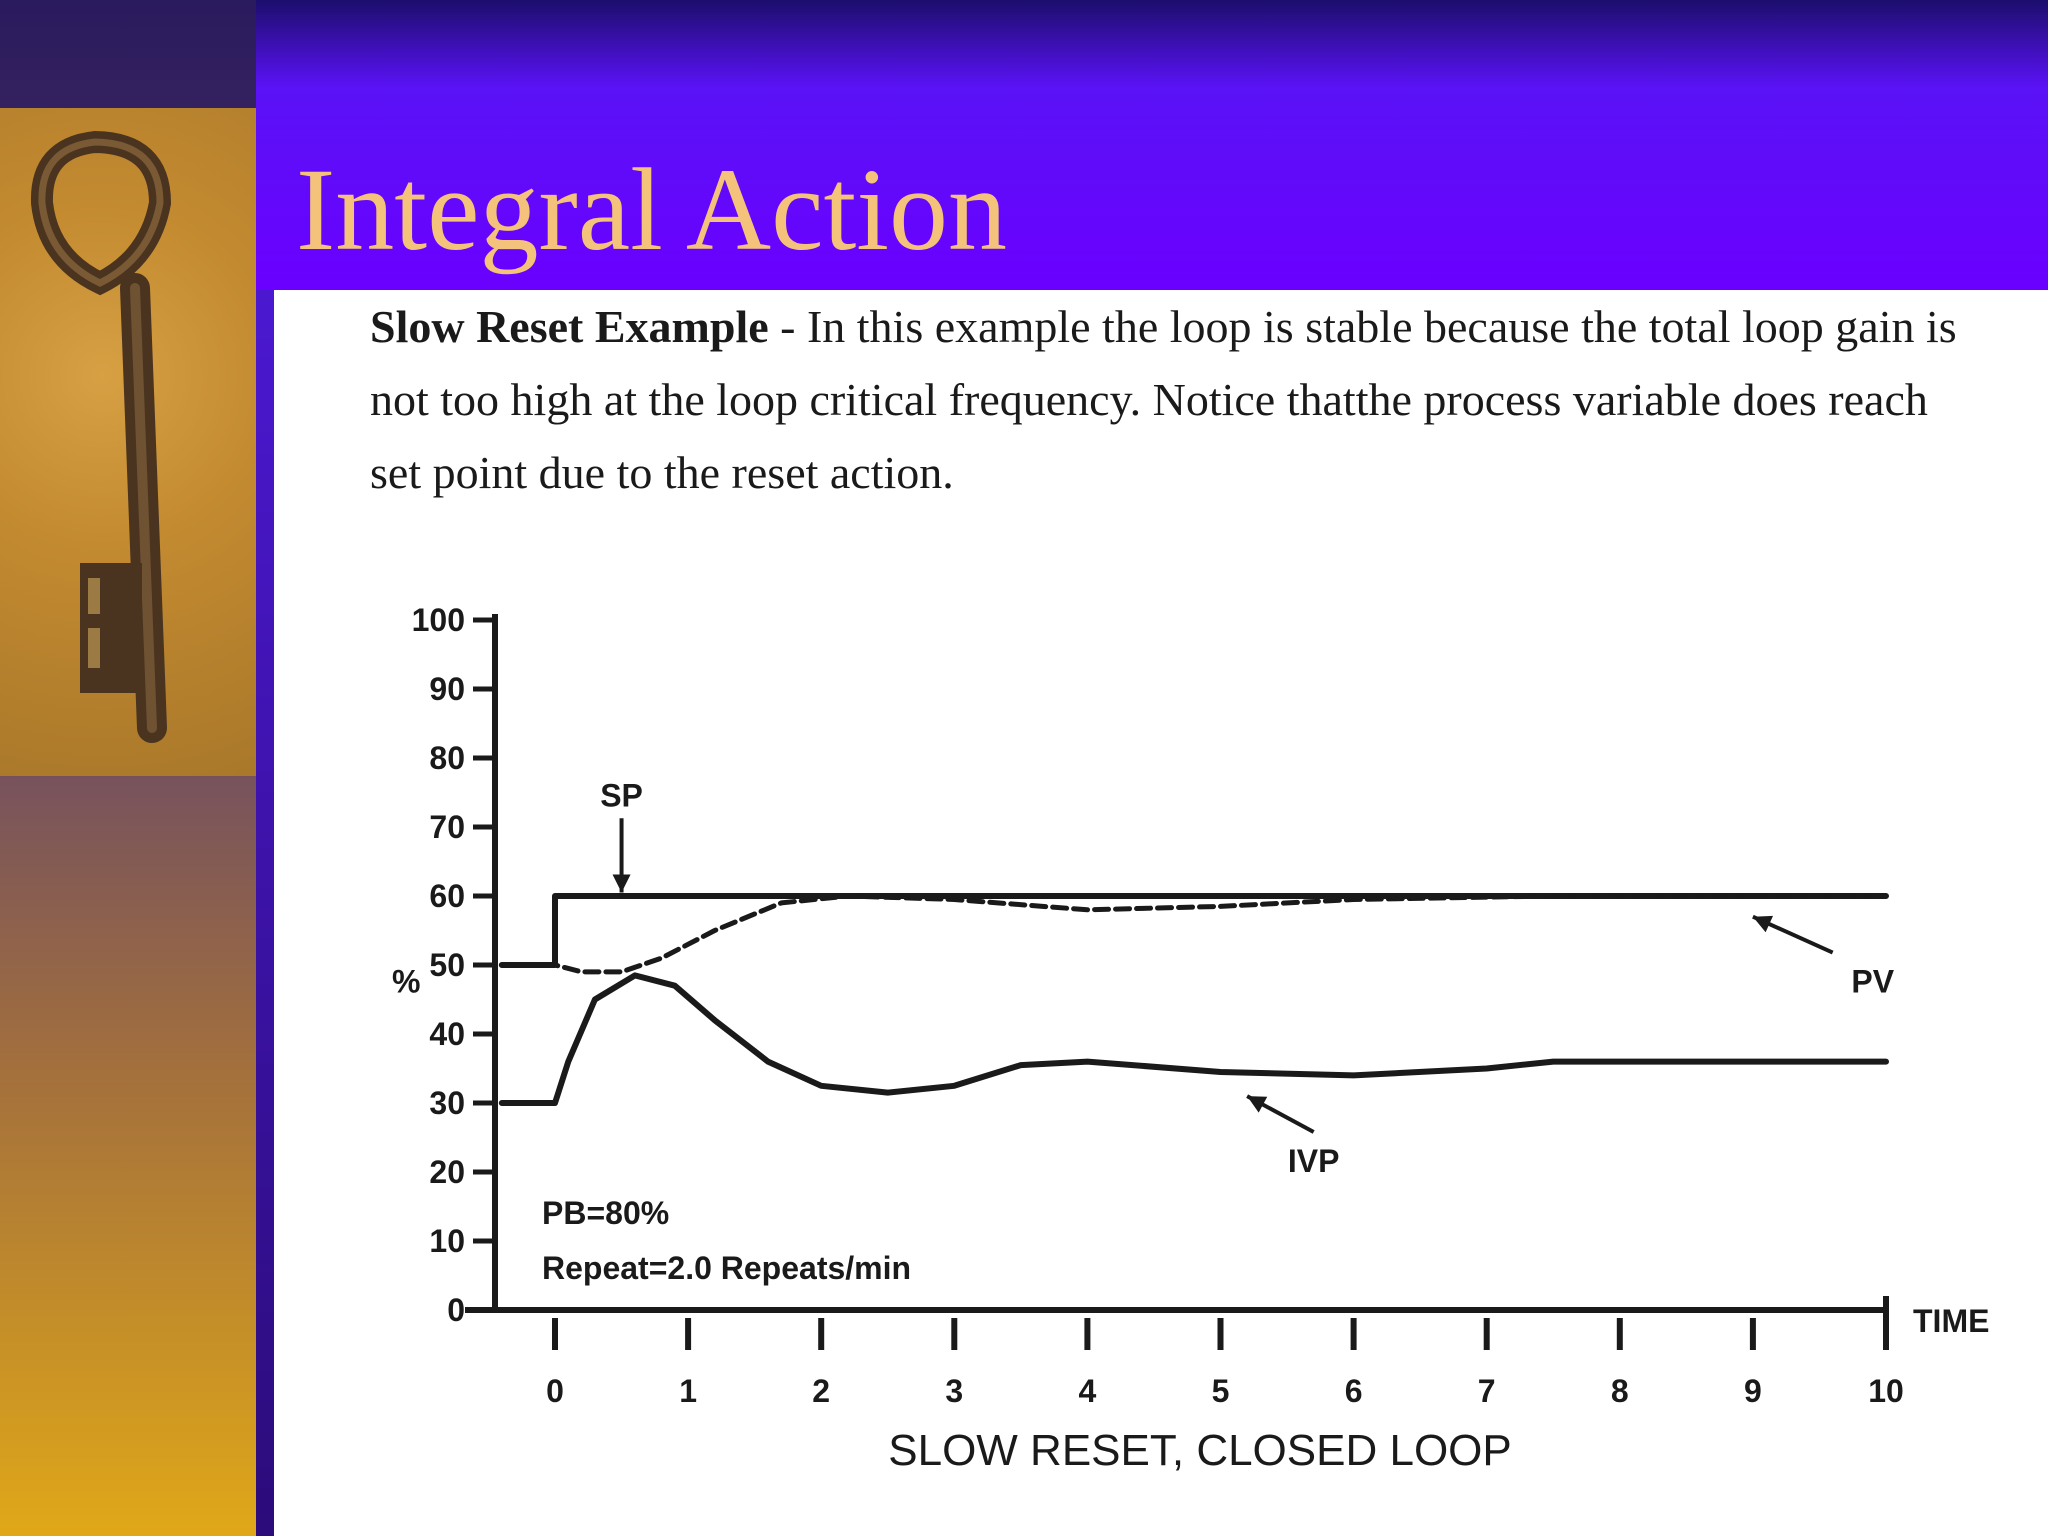  Describe the element at coordinates (1200, 1450) in the screenshot. I see `chart-title: SLOW RESET, CLOSED LOOP` at that location.